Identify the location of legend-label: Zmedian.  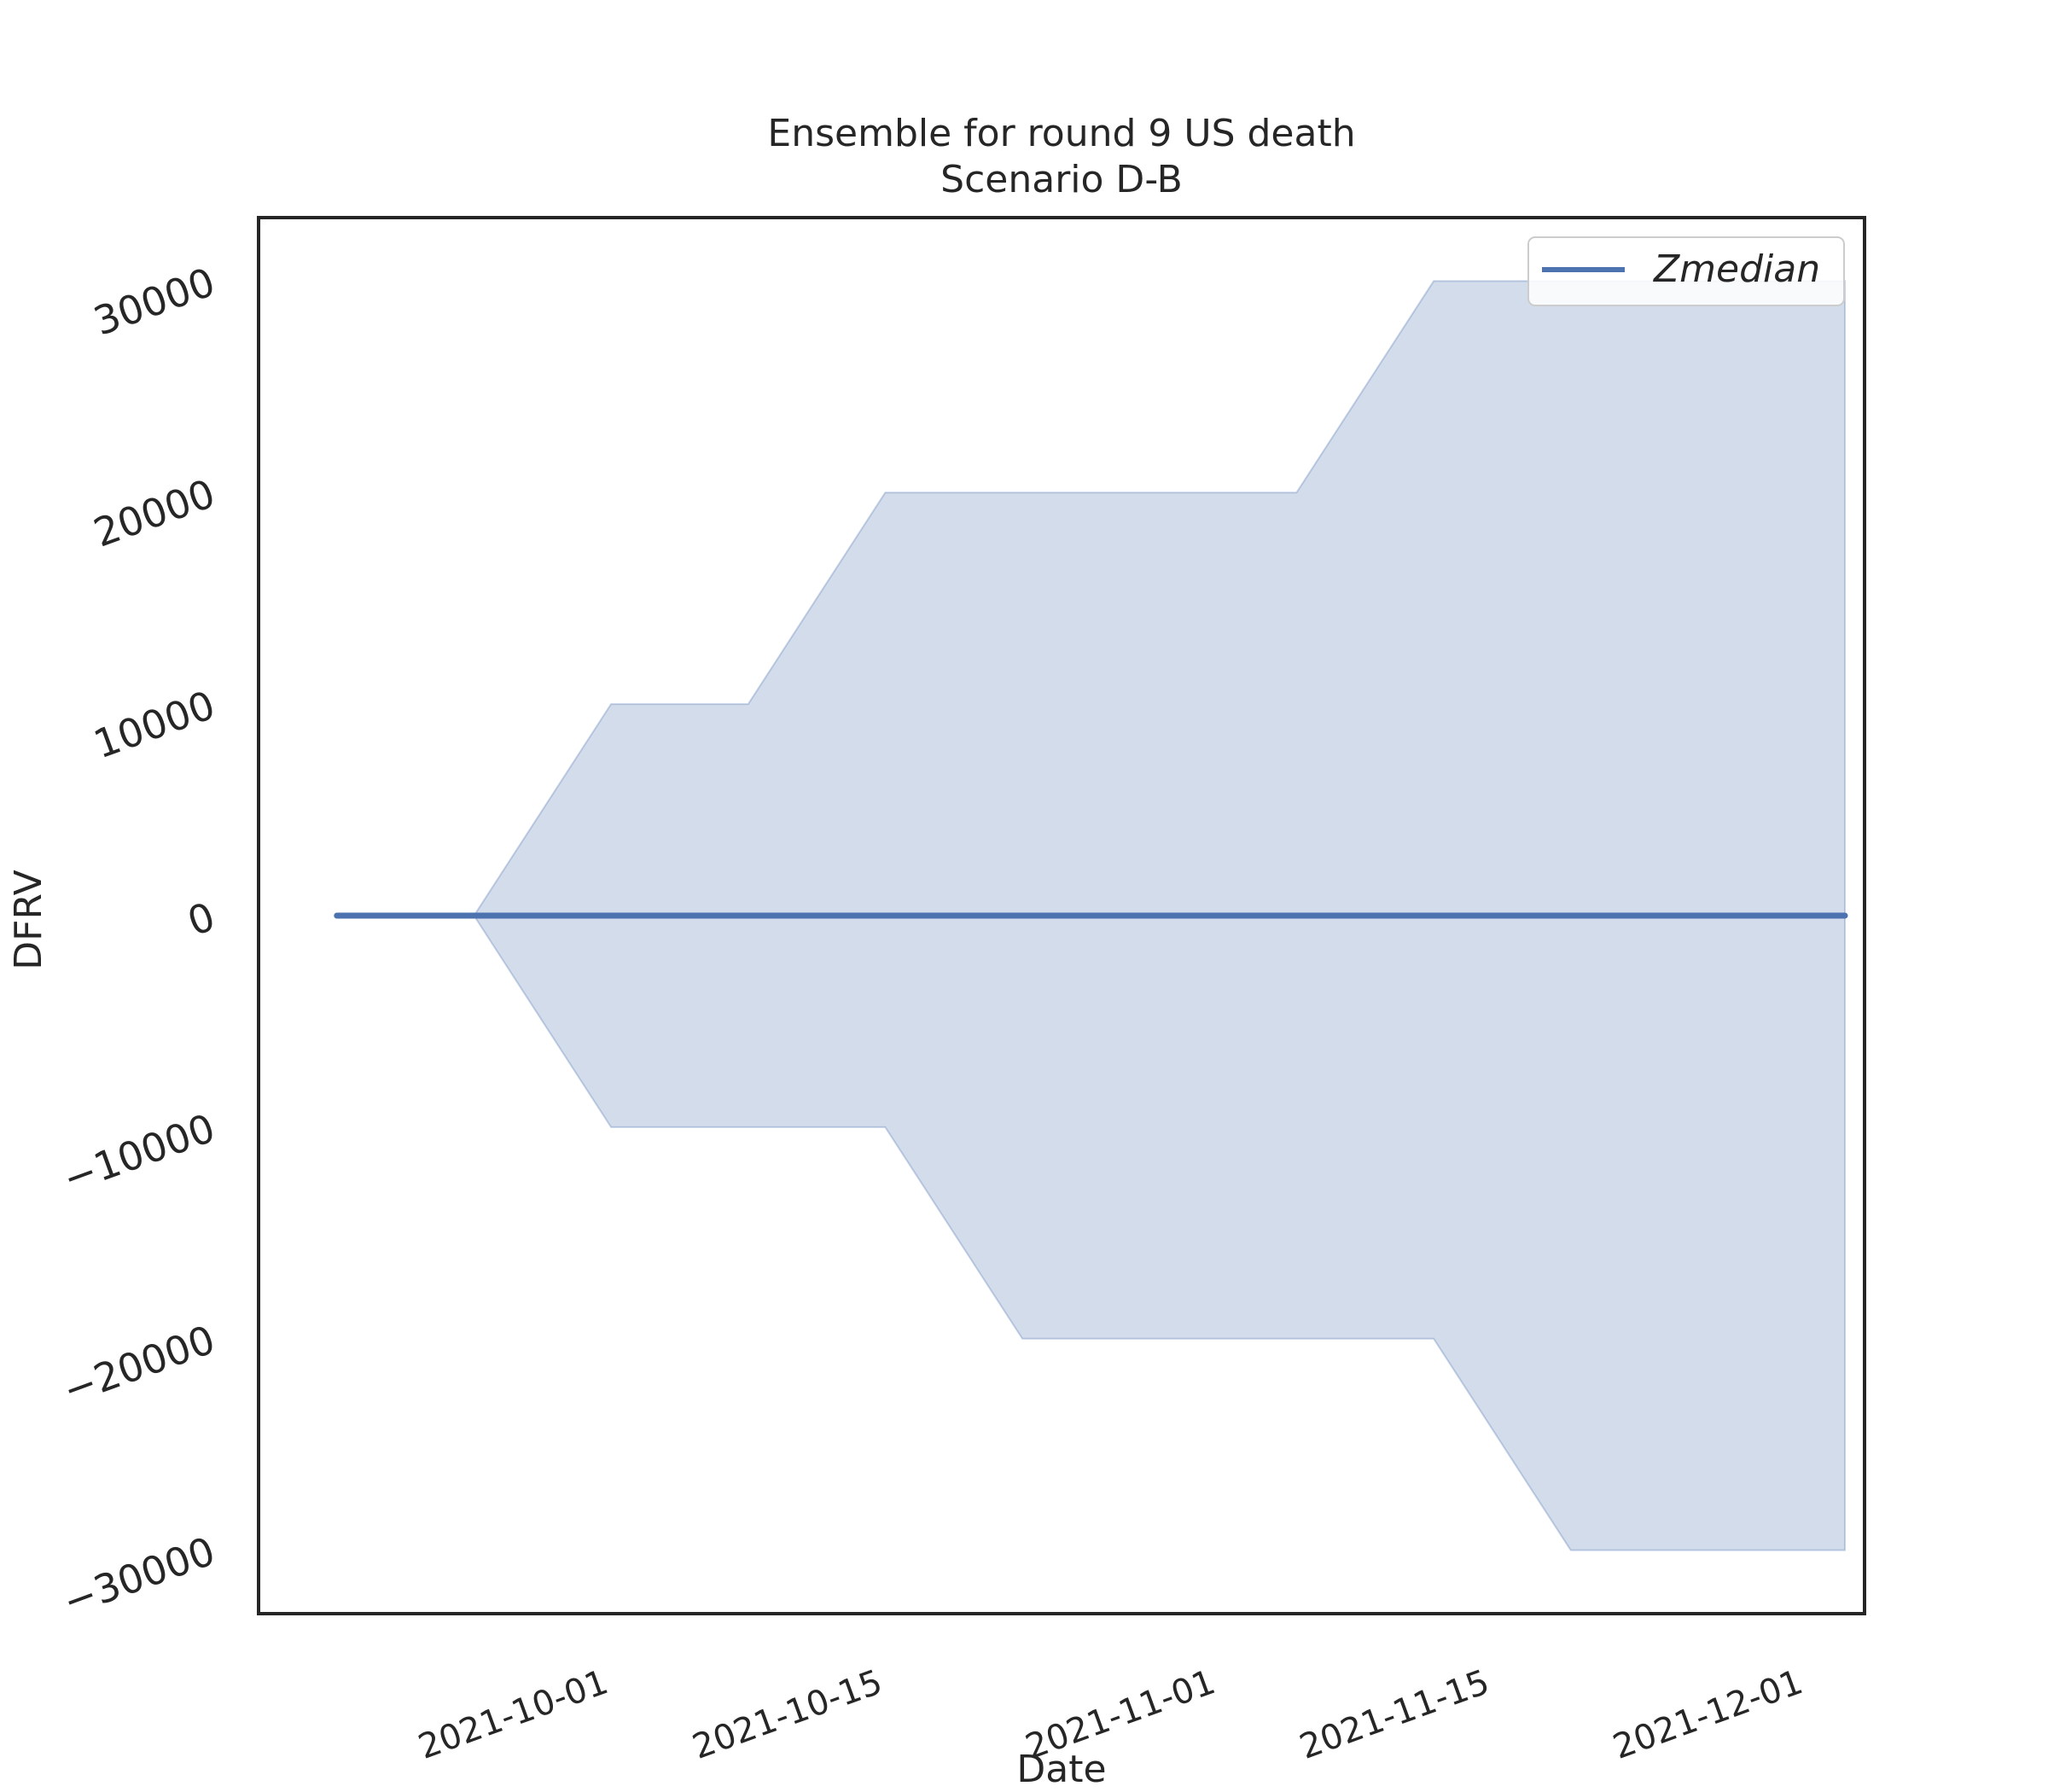
(1736, 269).